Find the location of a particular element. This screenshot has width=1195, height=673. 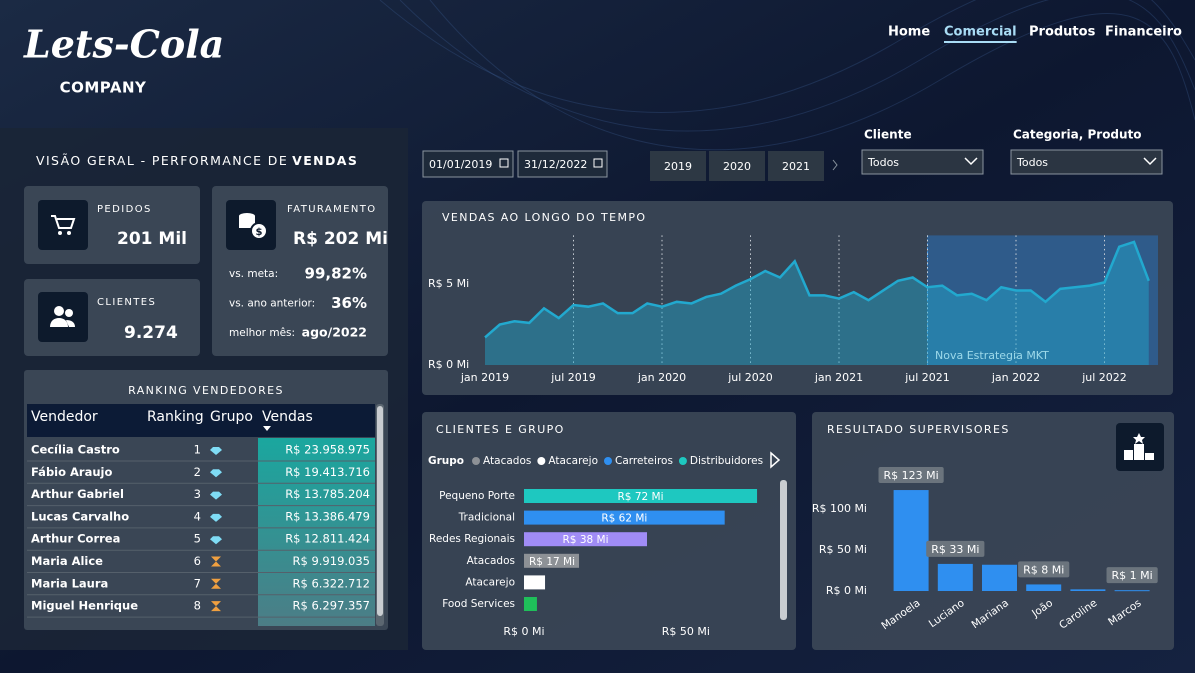

kpi-row-value: 36% is located at coordinates (349, 303).